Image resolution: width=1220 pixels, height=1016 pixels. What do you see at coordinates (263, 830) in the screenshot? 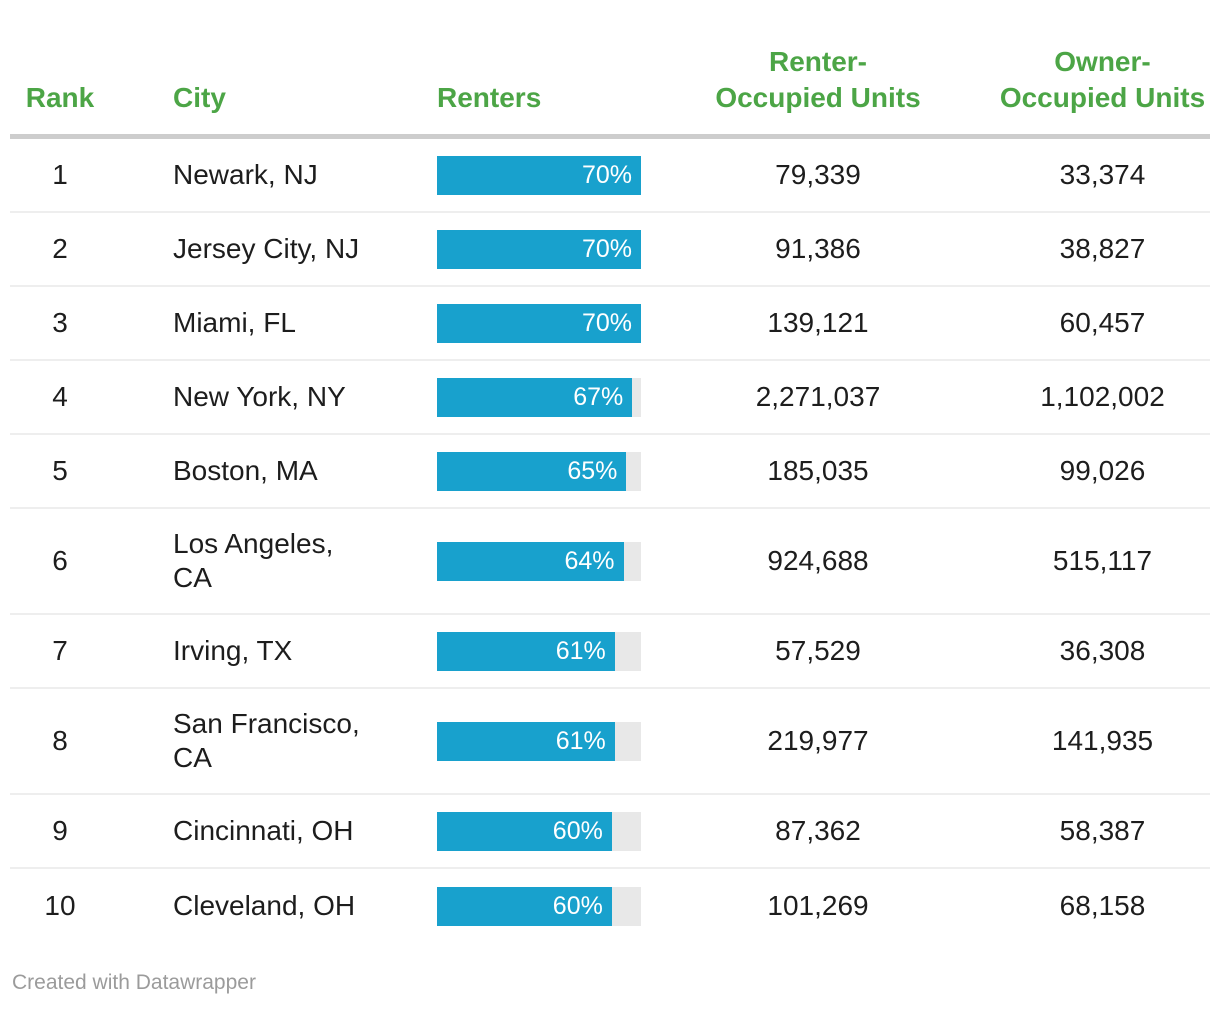
I see `city-cell: Cincinnati, OH` at bounding box center [263, 830].